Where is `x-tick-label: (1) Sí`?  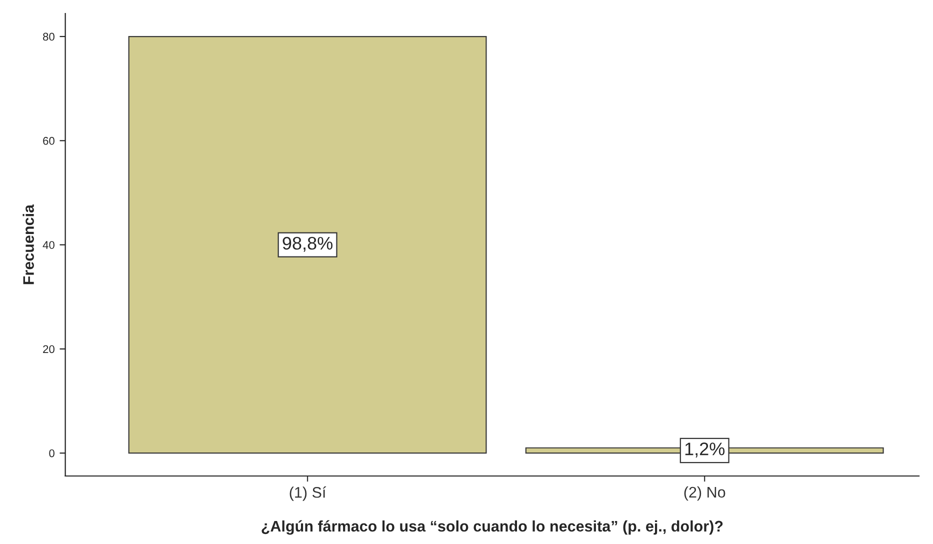
x-tick-label: (1) Sí is located at coordinates (308, 493).